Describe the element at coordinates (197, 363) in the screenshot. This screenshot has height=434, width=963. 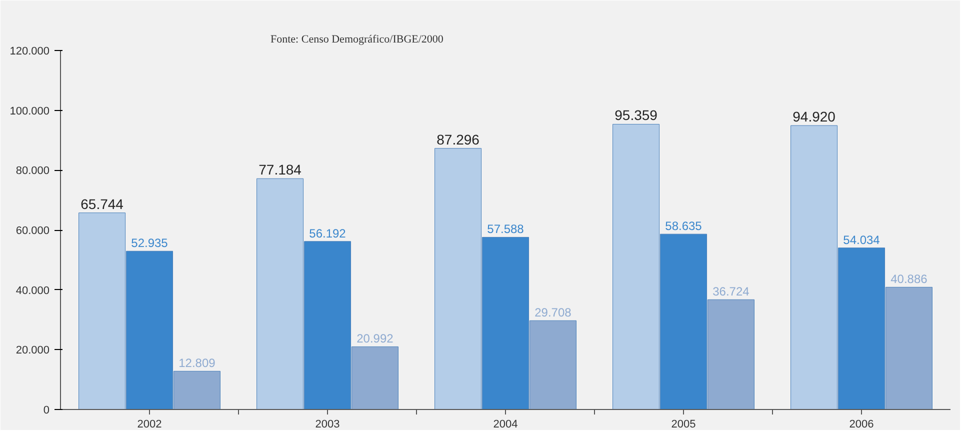
I see `data-label: 12.809` at that location.